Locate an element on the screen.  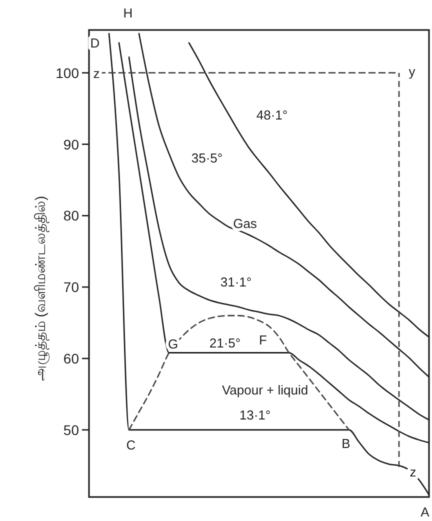
line-series is located at coordinates (239, 372).